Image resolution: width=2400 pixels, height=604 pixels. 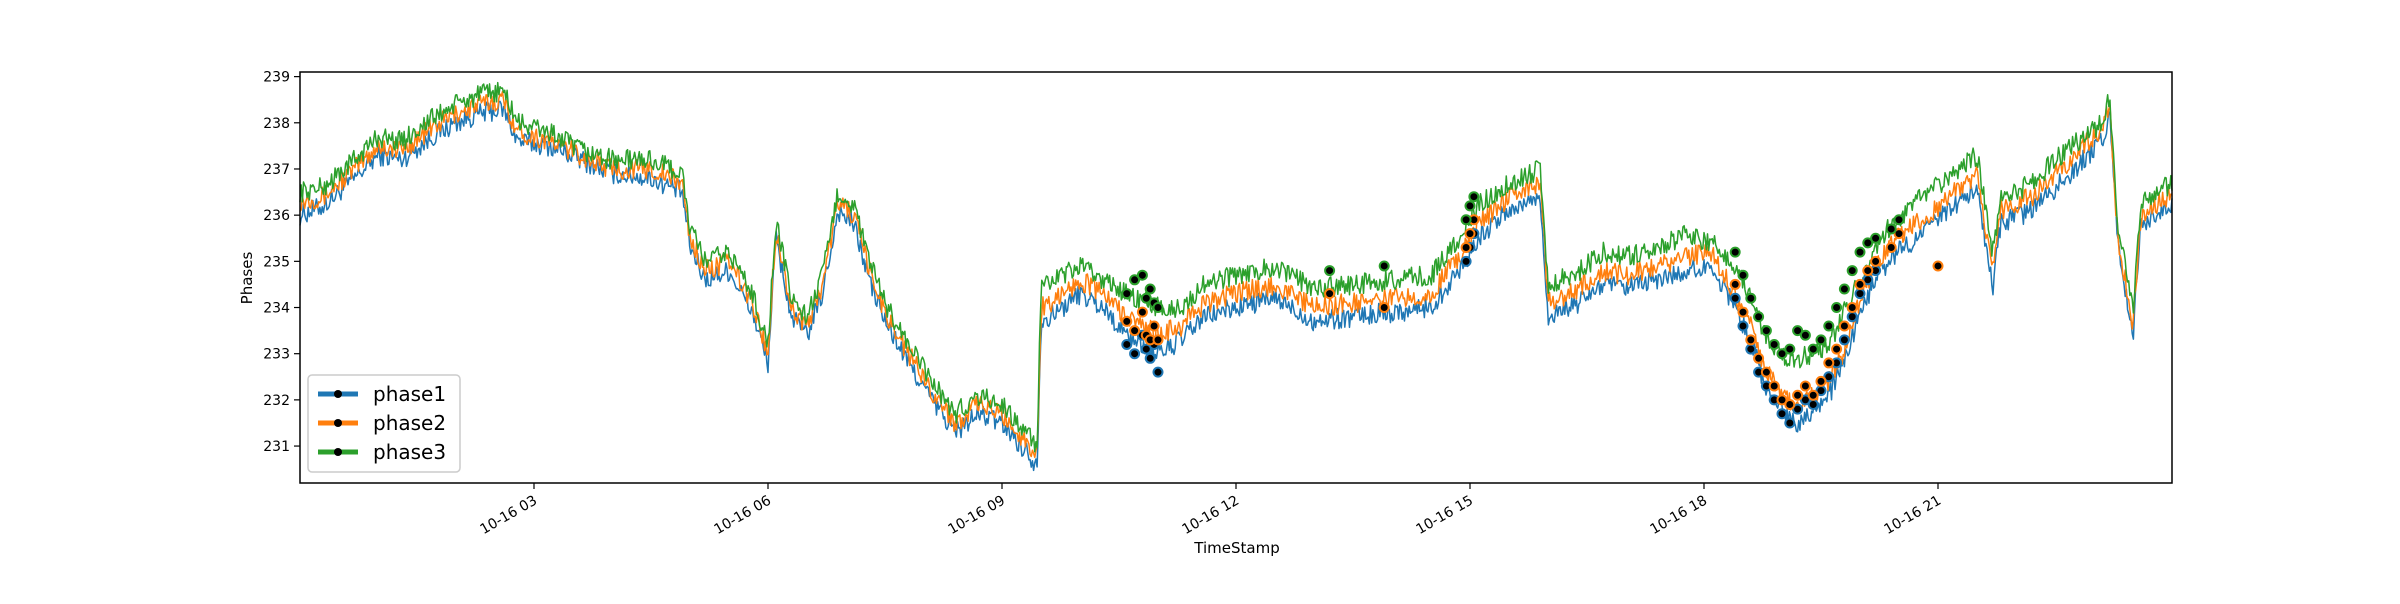 I want to click on legend-marker-phase3, so click(x=338, y=452).